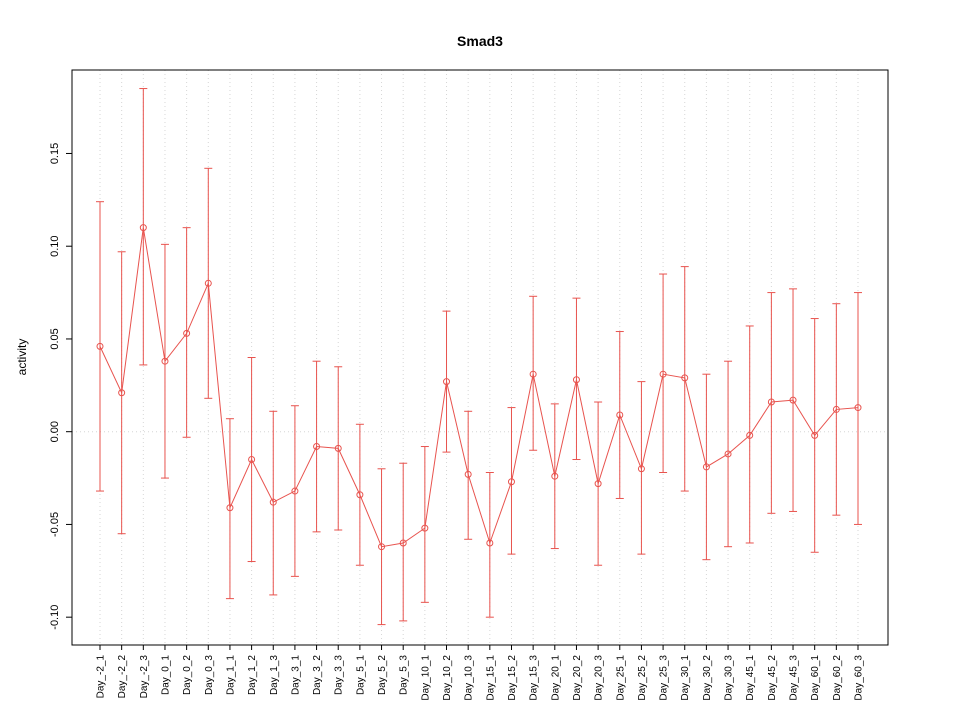 The image size is (960, 720). What do you see at coordinates (447, 678) in the screenshot?
I see `x-tick-label: Day_10_2` at bounding box center [447, 678].